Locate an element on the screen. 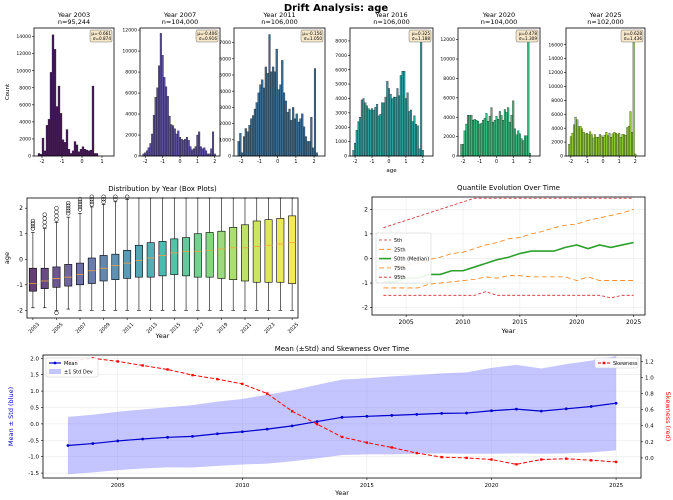 This screenshot has height=500, width=673. y-tick-label: -2 is located at coordinates (365, 308).